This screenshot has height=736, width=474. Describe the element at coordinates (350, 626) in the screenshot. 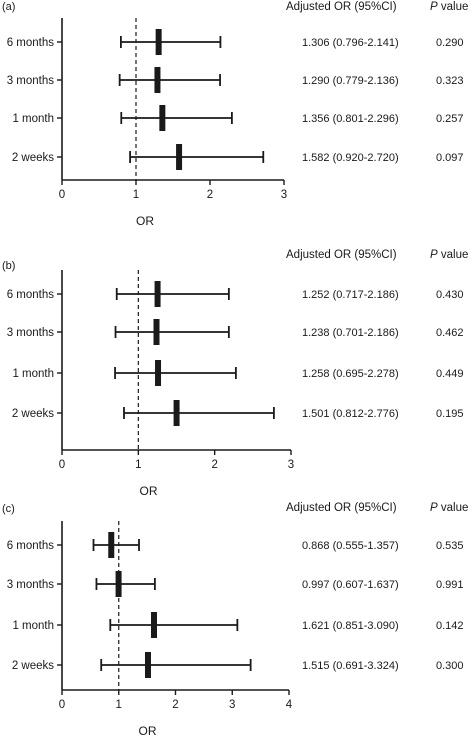

I see `ci-text: 1.621 (0.851-3.090)` at that location.